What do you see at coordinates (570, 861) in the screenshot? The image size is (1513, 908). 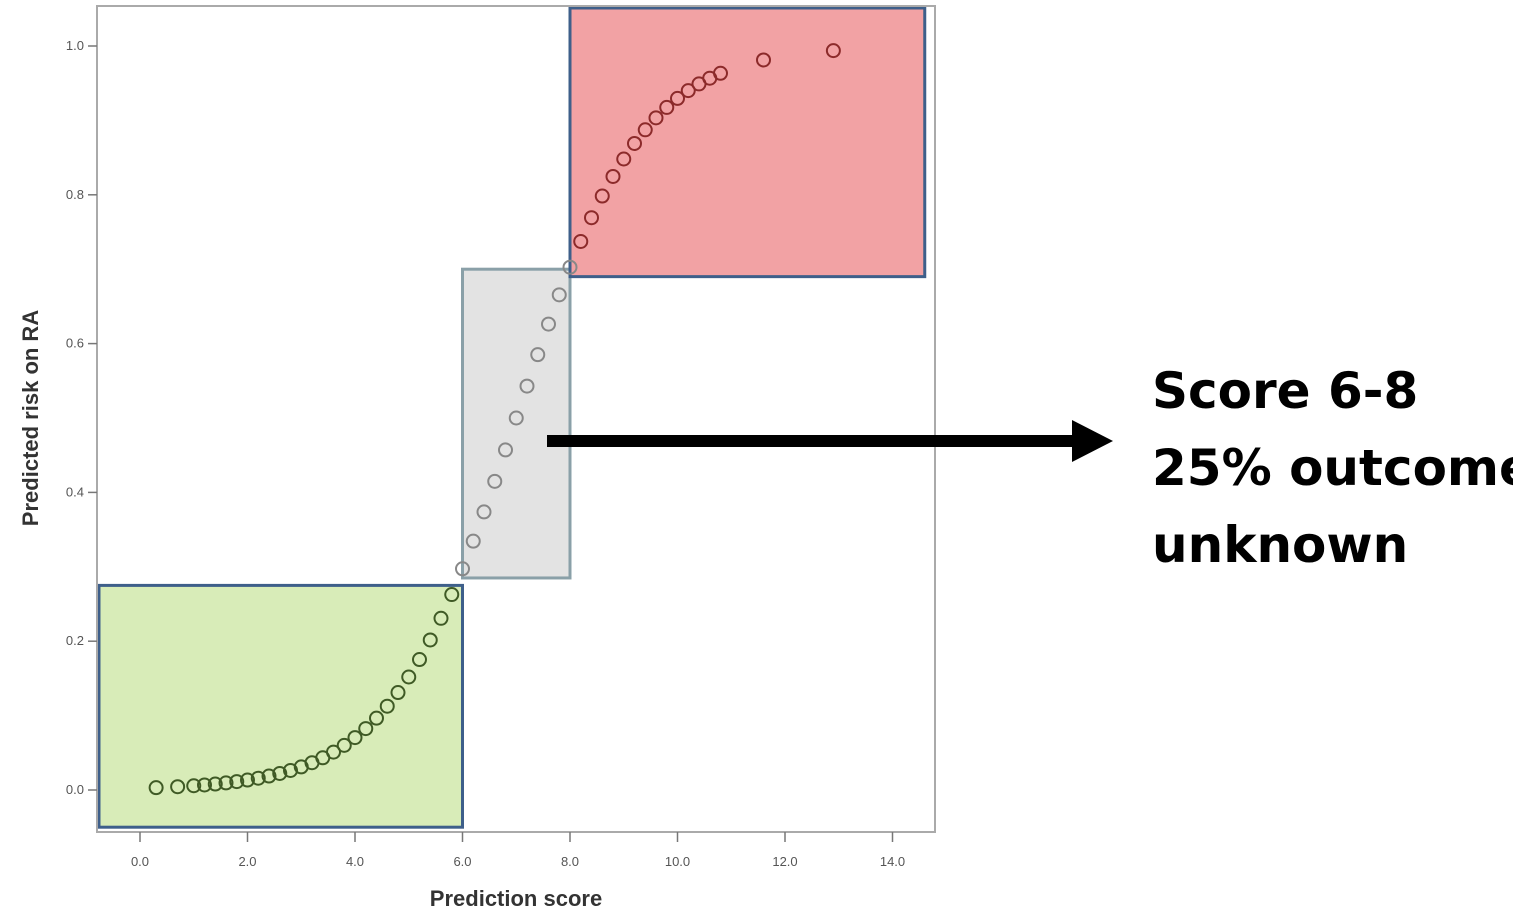 I see `x-tick-label: 8.0` at bounding box center [570, 861].